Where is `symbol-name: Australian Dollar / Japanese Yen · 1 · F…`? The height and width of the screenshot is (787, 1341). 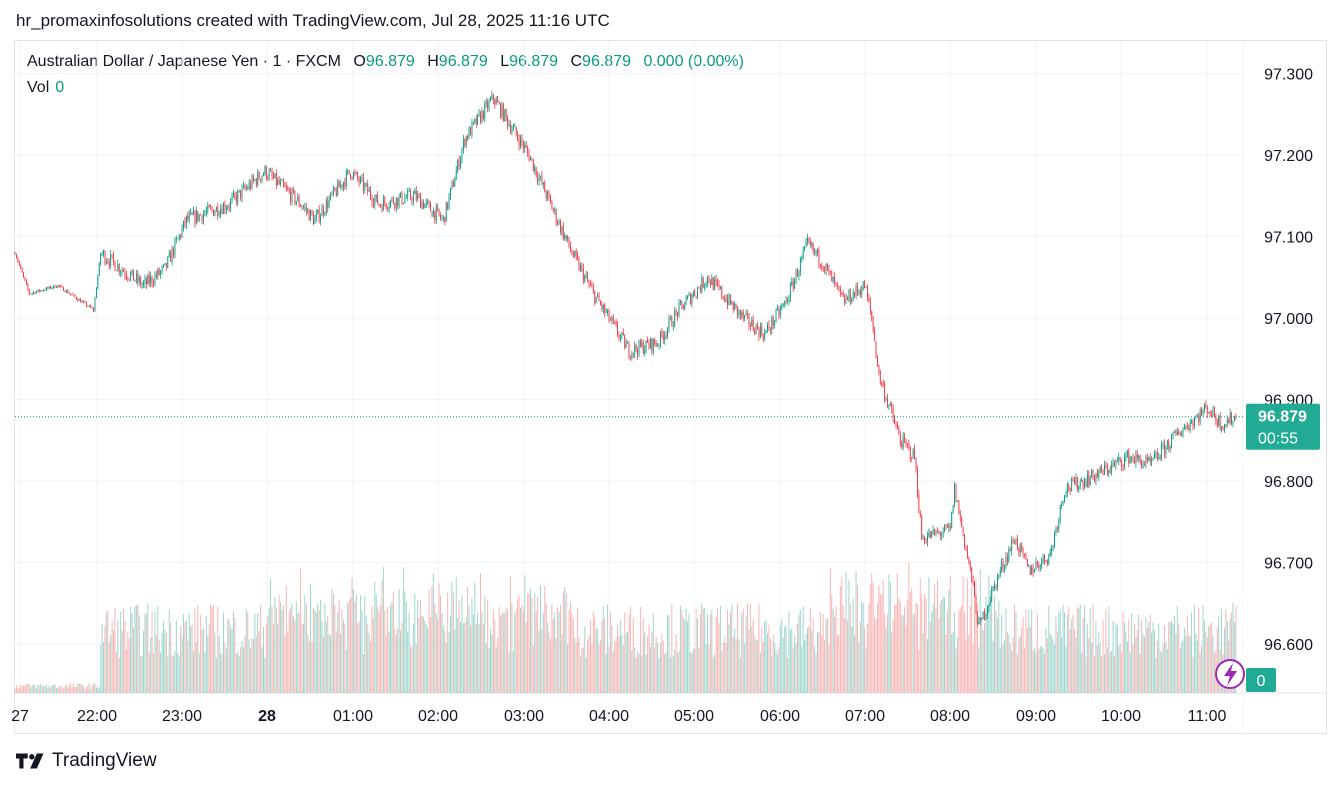
symbol-name: Australian Dollar / Japanese Yen · 1 · F… is located at coordinates (184, 61).